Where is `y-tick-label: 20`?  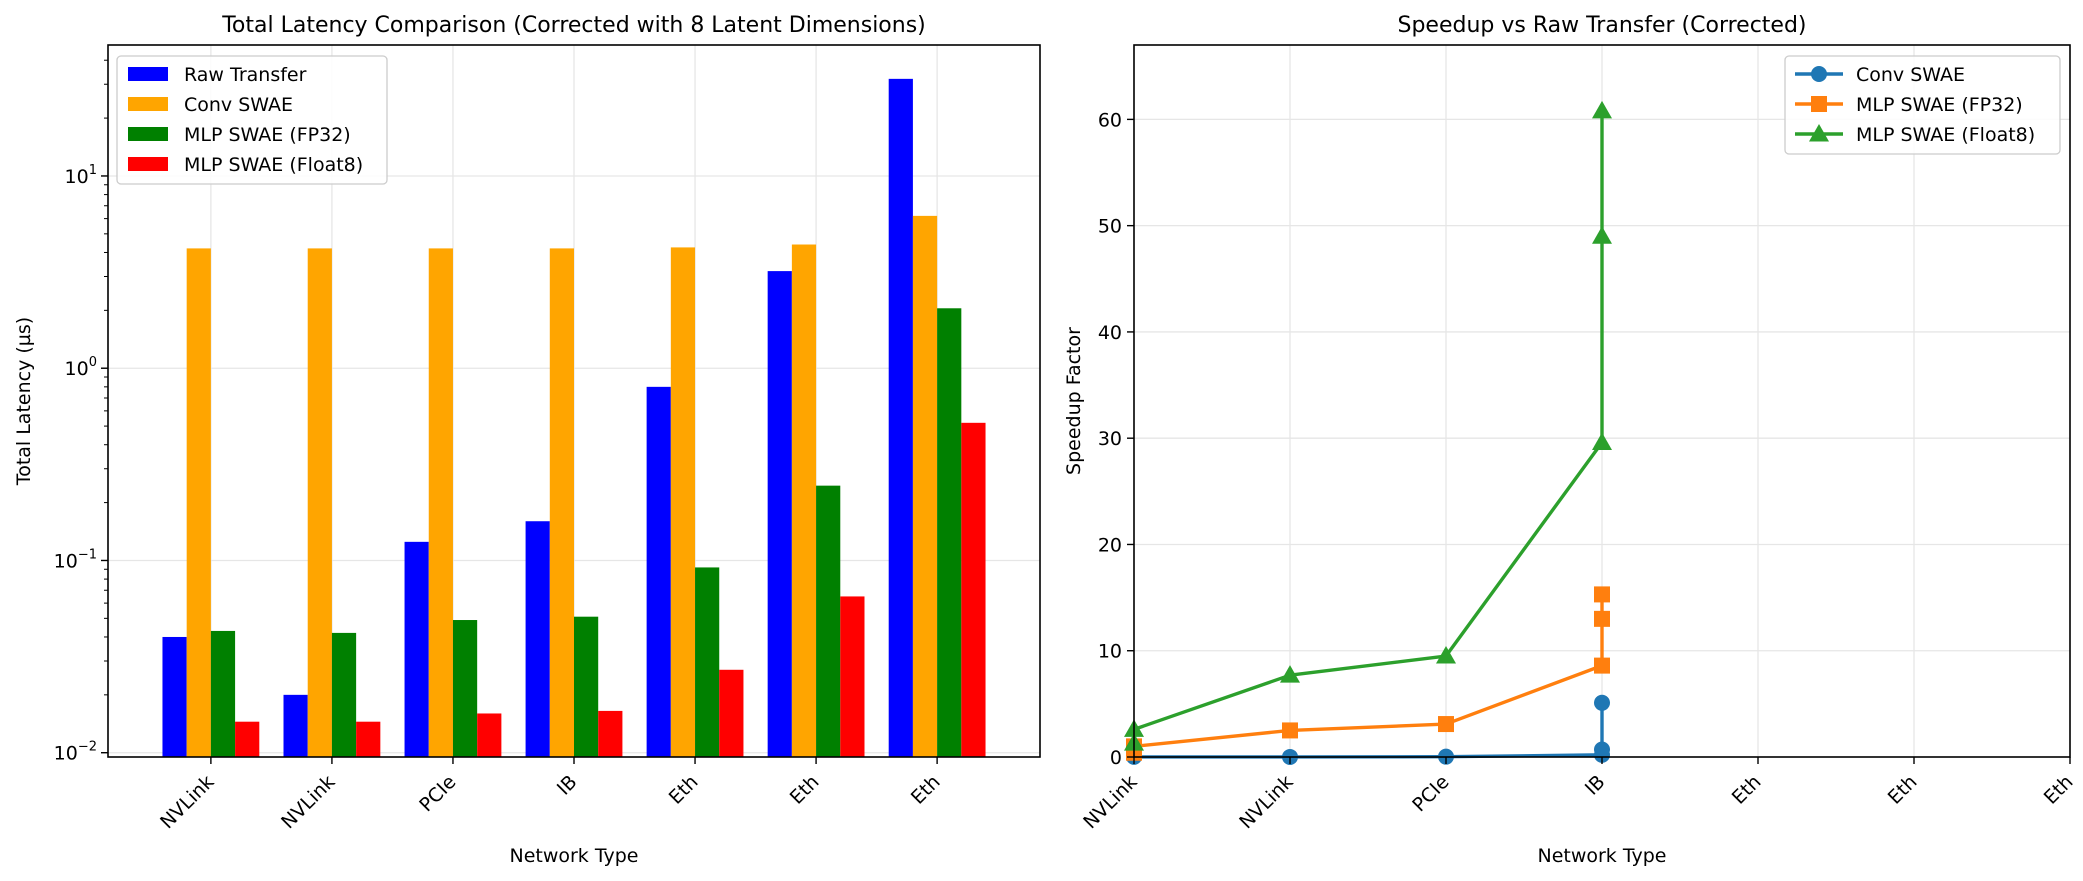 y-tick-label: 20 is located at coordinates (1110, 545).